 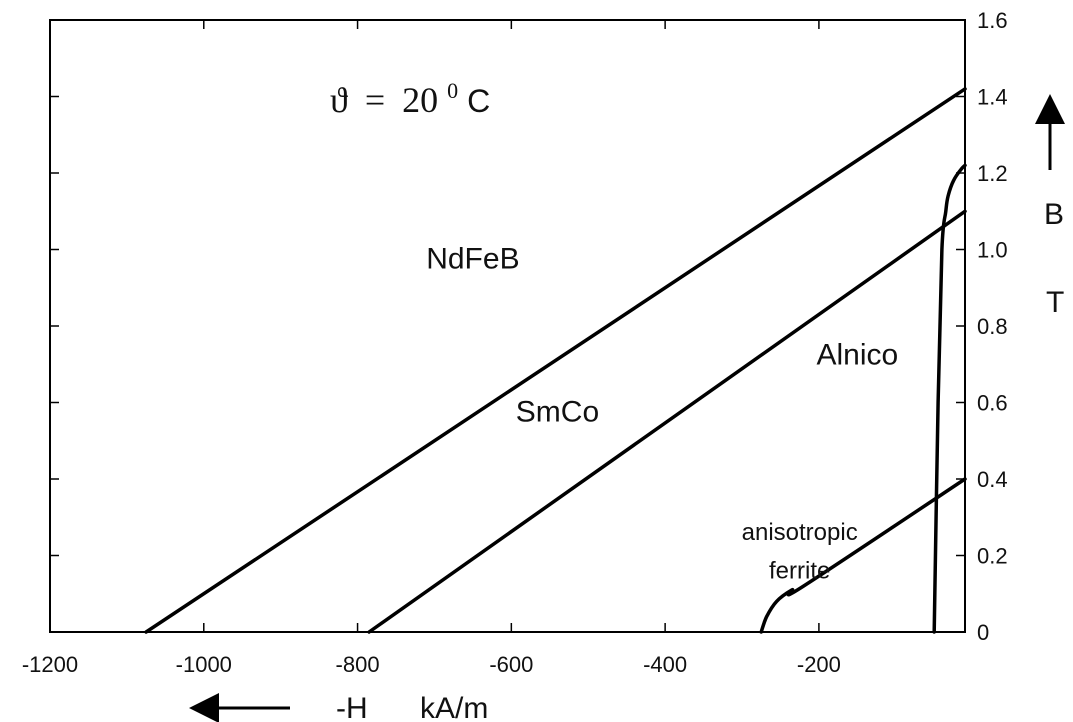 What do you see at coordinates (992, 173) in the screenshot?
I see `y-tick-label: 1.2` at bounding box center [992, 173].